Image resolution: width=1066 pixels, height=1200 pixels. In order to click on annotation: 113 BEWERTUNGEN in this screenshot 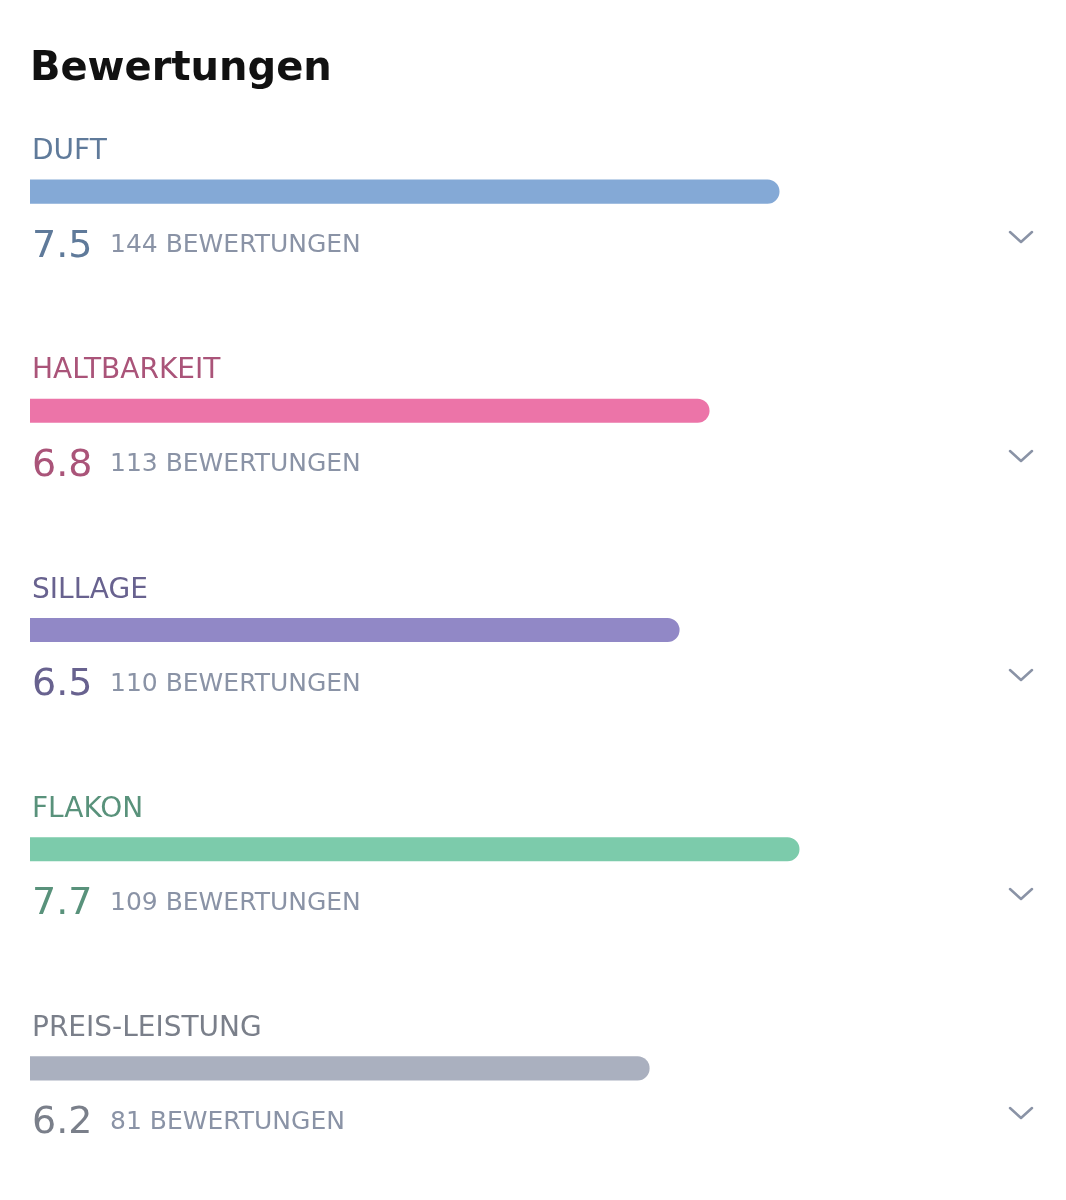, I will do `click(235, 462)`.